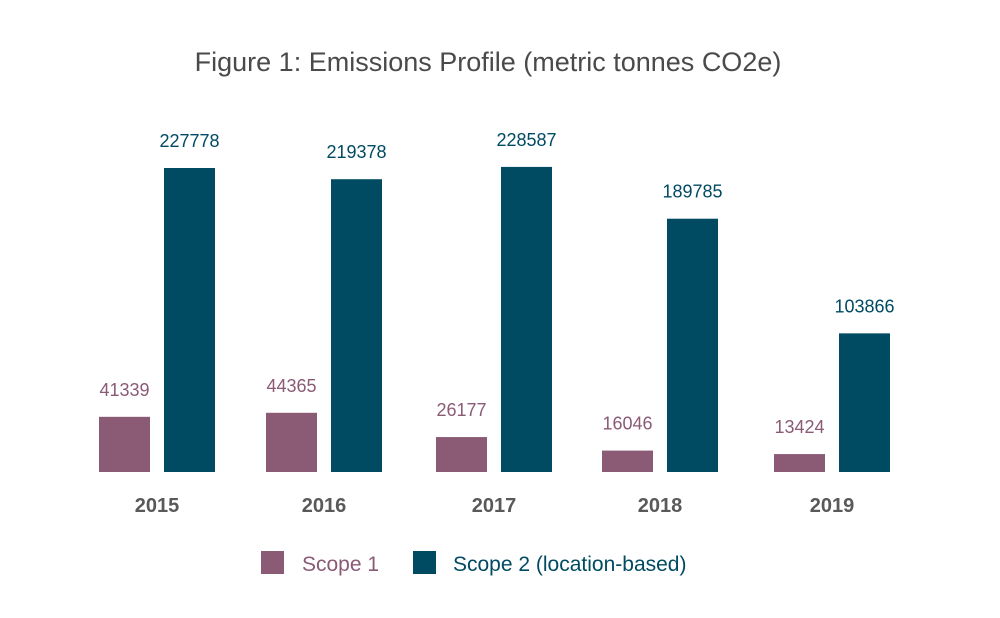 Image resolution: width=1000 pixels, height=618 pixels. What do you see at coordinates (189, 320) in the screenshot?
I see `bar-scope2-2015` at bounding box center [189, 320].